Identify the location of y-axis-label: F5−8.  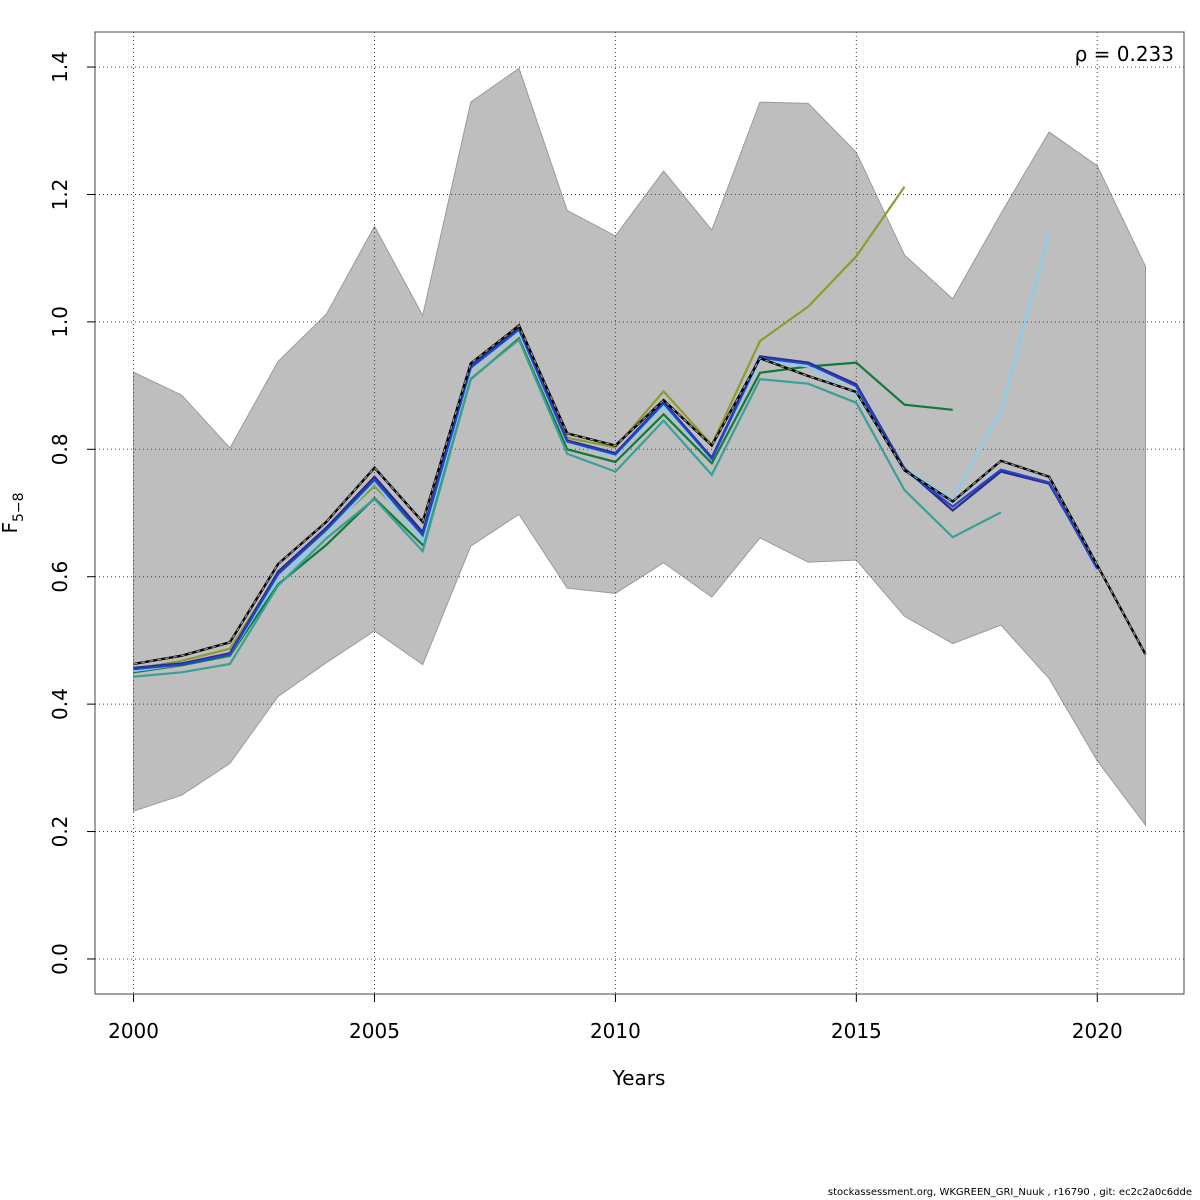
(13, 512).